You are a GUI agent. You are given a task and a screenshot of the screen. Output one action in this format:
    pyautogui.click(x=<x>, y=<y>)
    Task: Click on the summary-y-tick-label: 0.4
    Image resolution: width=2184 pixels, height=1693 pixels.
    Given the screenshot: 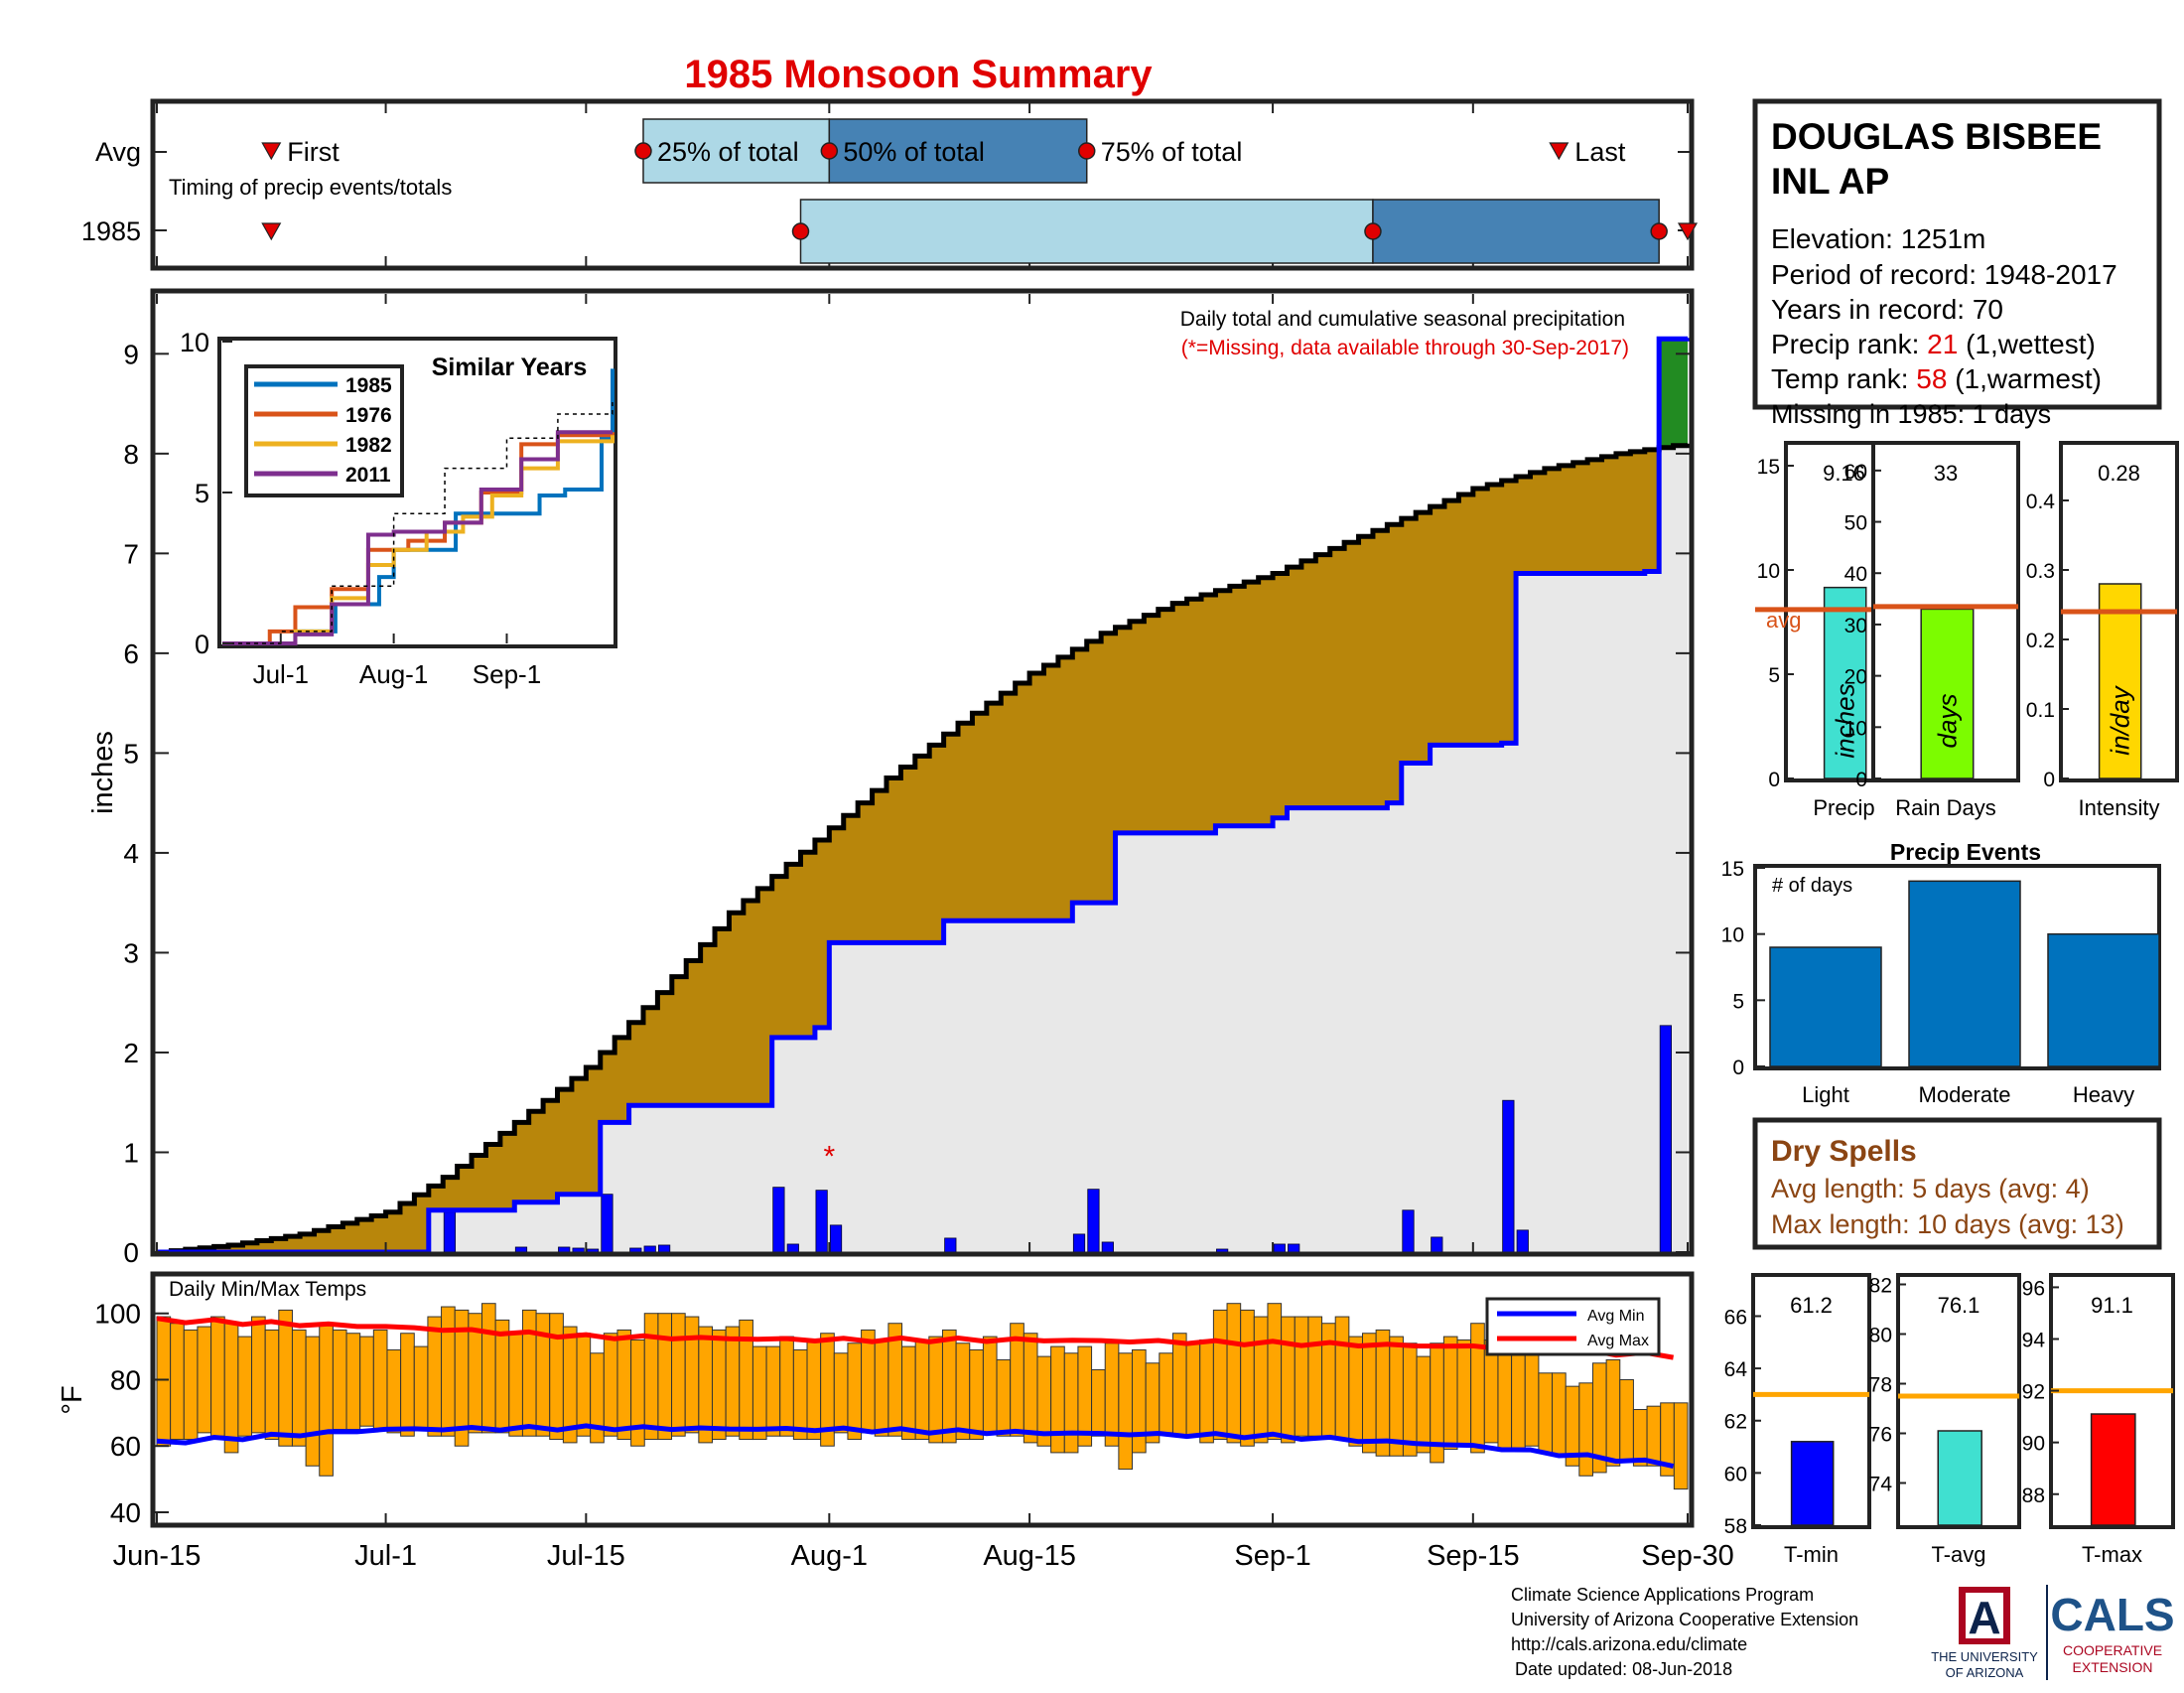 What is the action you would take?
    pyautogui.click(x=2041, y=502)
    